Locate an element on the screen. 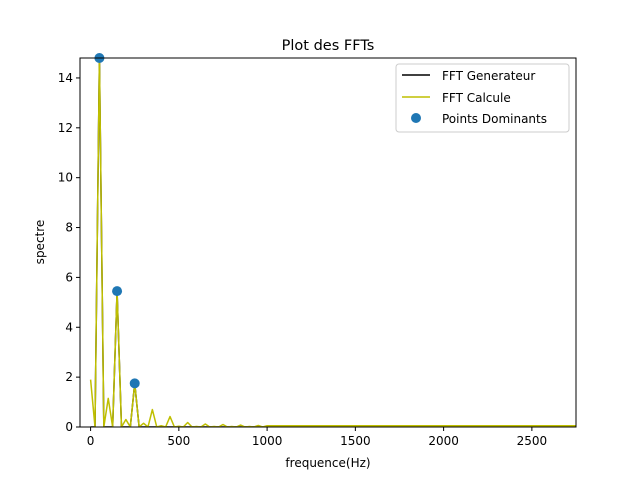  y-tick-label: 4 is located at coordinates (69, 327).